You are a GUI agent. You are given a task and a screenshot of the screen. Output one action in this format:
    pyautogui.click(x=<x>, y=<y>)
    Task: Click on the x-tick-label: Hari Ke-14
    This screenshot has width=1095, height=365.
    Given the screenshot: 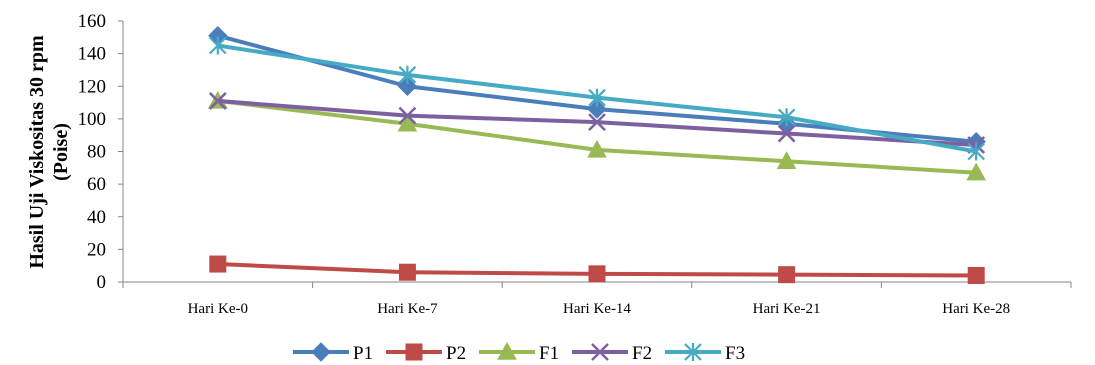 What is the action you would take?
    pyautogui.click(x=597, y=309)
    